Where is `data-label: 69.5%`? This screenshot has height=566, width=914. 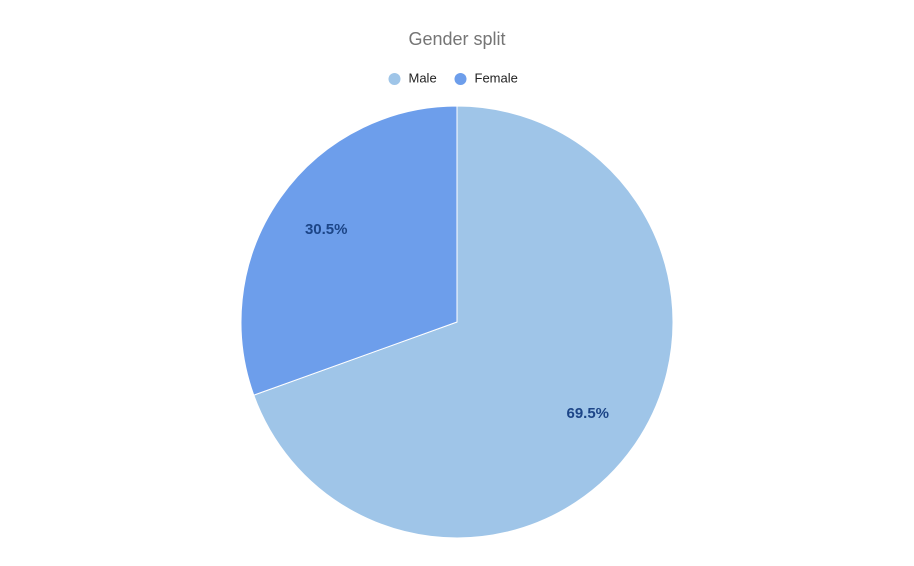
data-label: 69.5% is located at coordinates (587, 413).